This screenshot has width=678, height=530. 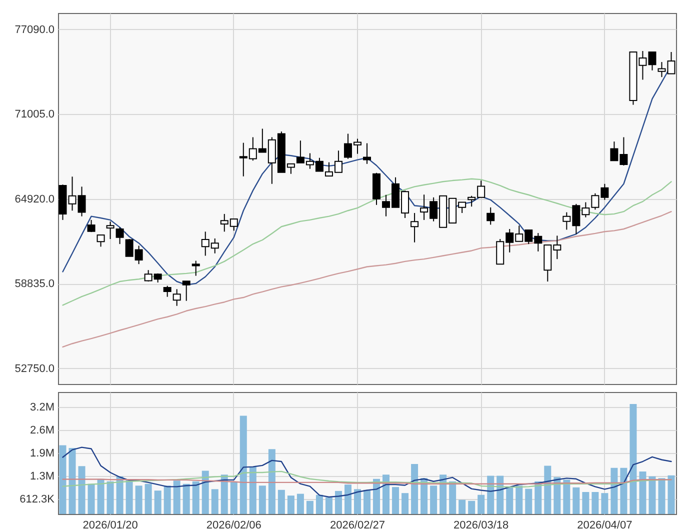 What do you see at coordinates (604, 525) in the screenshot?
I see `x-tick-label: 2026/04/07` at bounding box center [604, 525].